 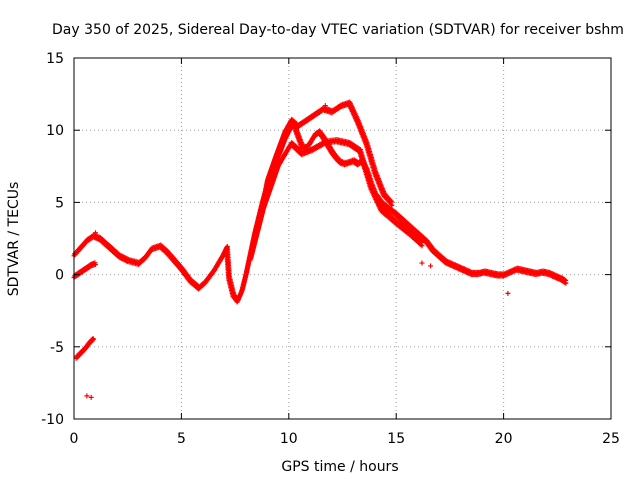 What do you see at coordinates (181, 439) in the screenshot?
I see `x-tick-label: 5` at bounding box center [181, 439].